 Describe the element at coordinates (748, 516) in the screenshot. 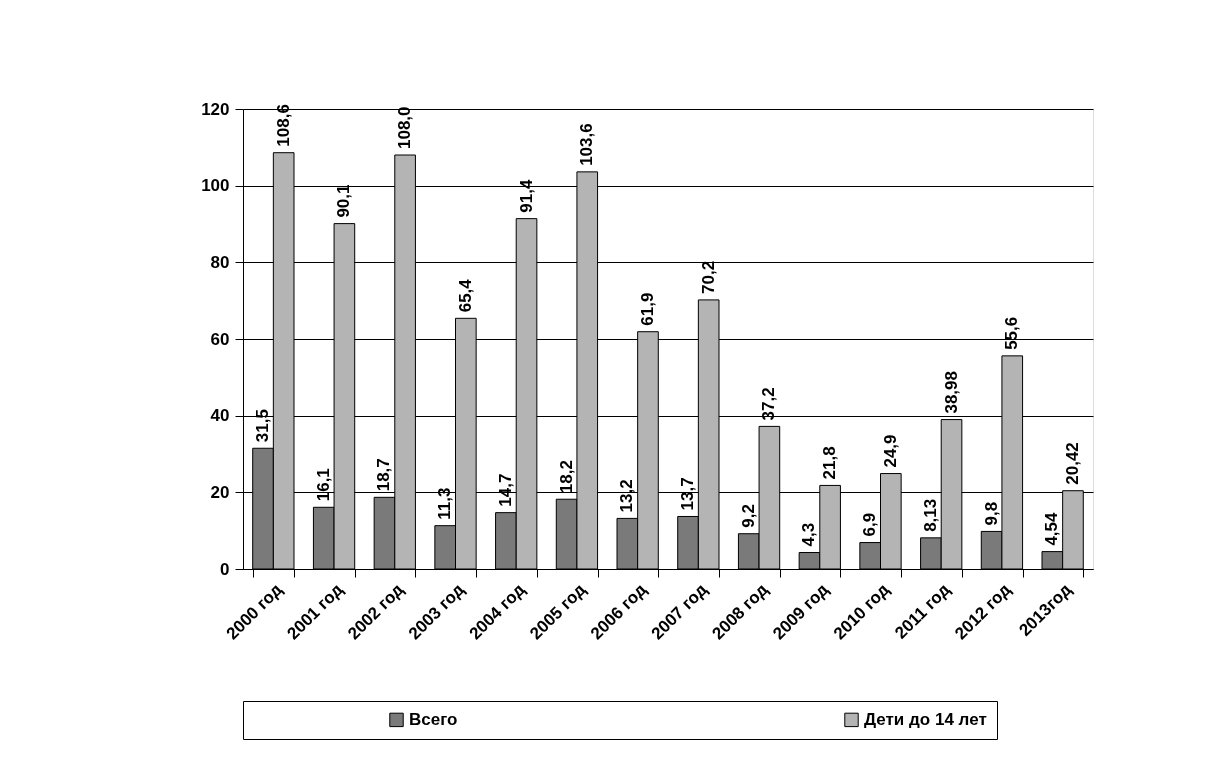

I see `data-label: 9,2` at that location.